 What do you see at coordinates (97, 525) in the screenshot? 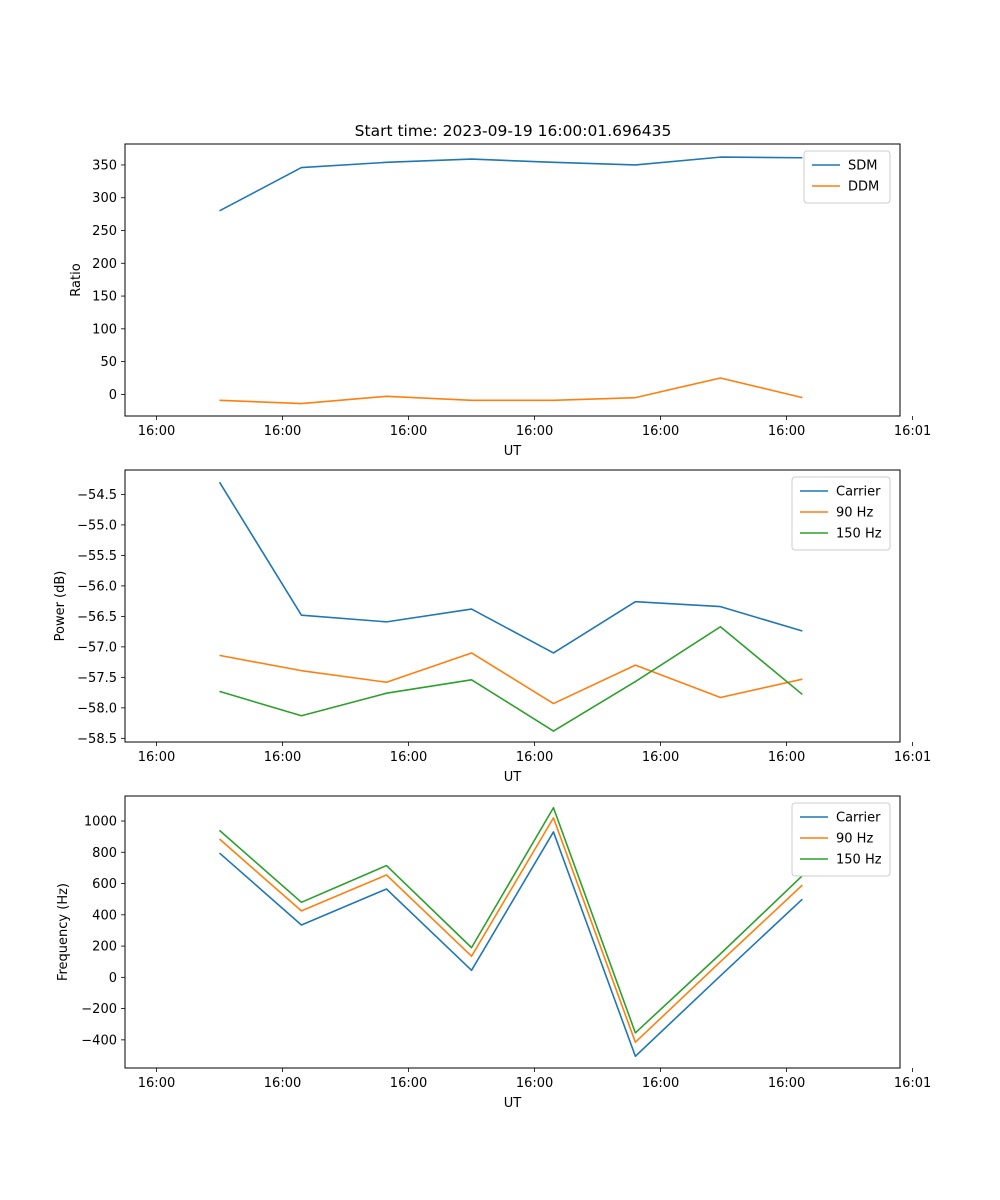
I see `y-tick-label: −55.0` at bounding box center [97, 525].